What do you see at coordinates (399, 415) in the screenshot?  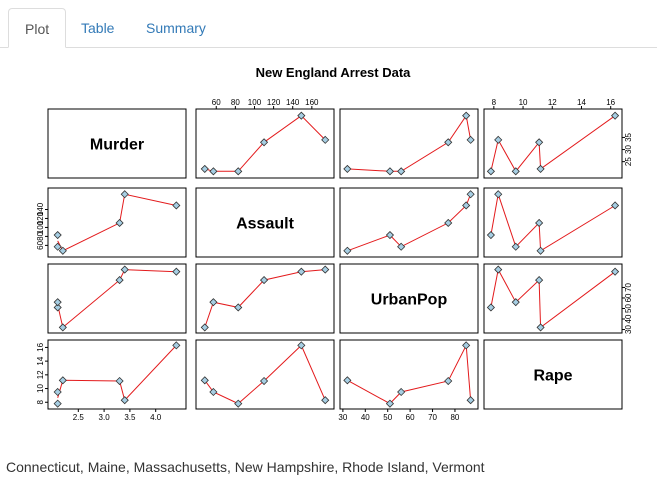 I see `axis-urbanpop-x: 30 40 50 60 70 80` at bounding box center [399, 415].